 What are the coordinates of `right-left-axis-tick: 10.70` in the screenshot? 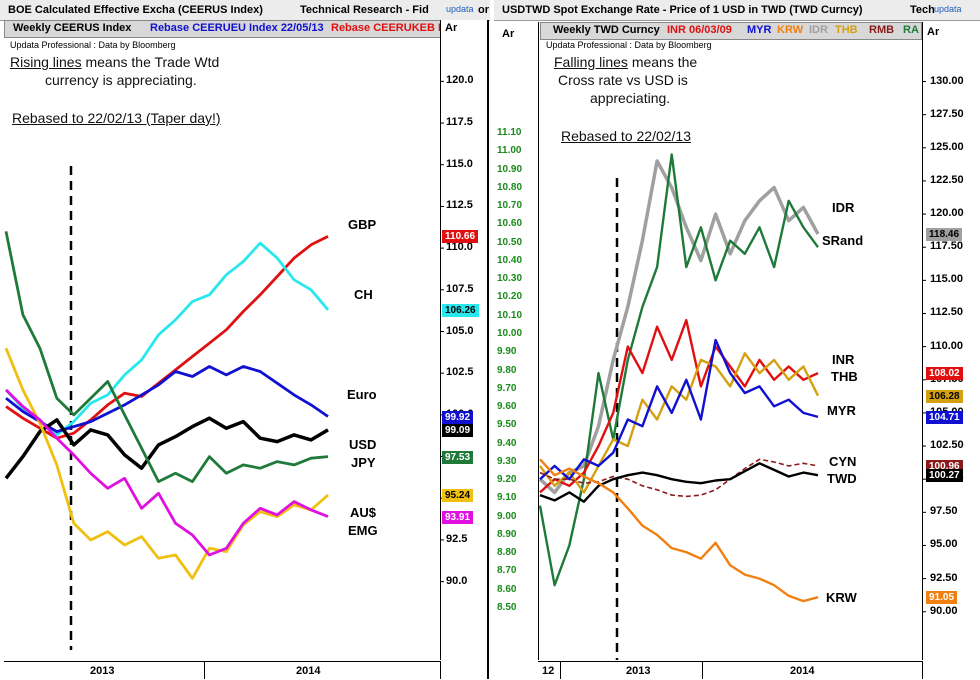 It's located at (510, 206).